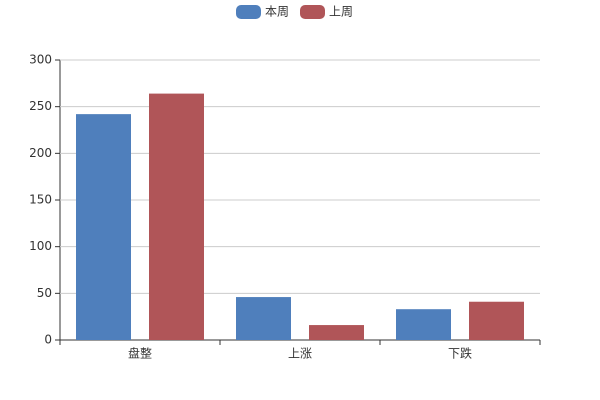 The image size is (600, 400). What do you see at coordinates (300, 353) in the screenshot?
I see `x-tick-label: 上涨` at bounding box center [300, 353].